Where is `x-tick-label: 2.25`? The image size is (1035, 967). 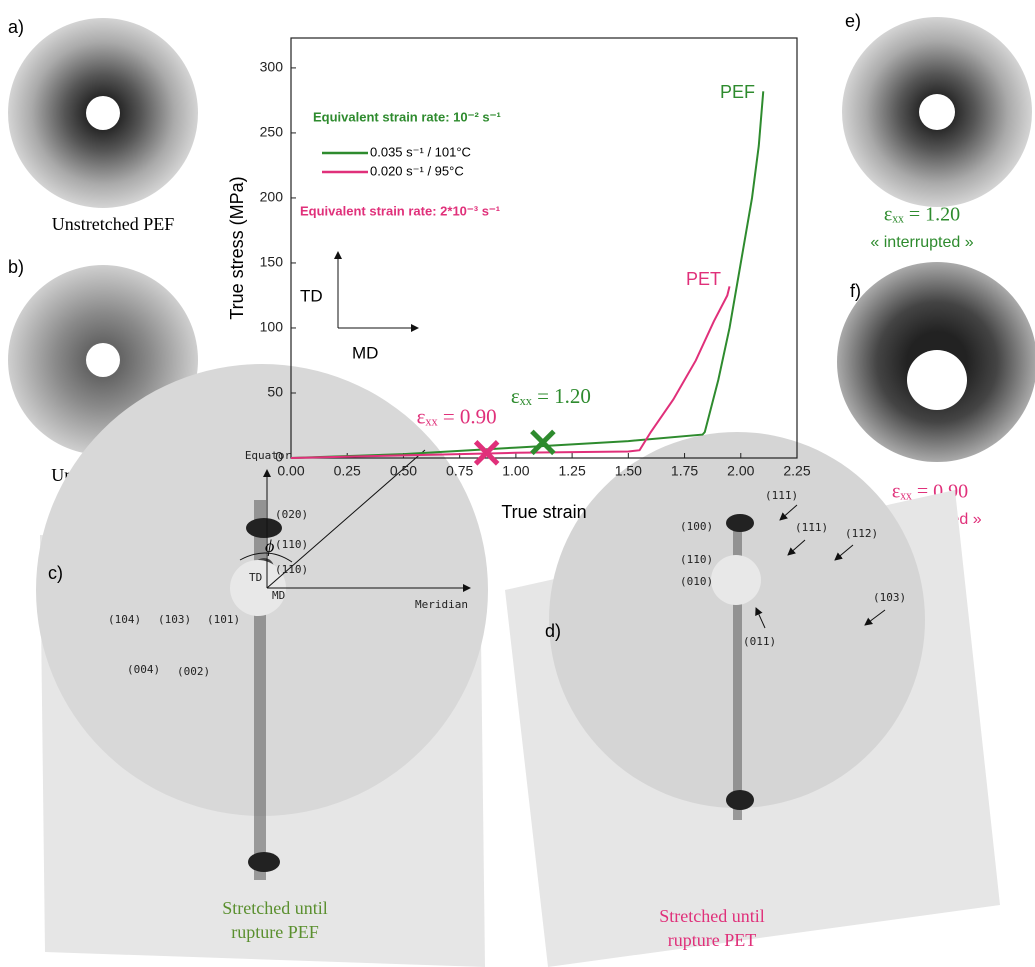 x-tick-label: 2.25 is located at coordinates (796, 471).